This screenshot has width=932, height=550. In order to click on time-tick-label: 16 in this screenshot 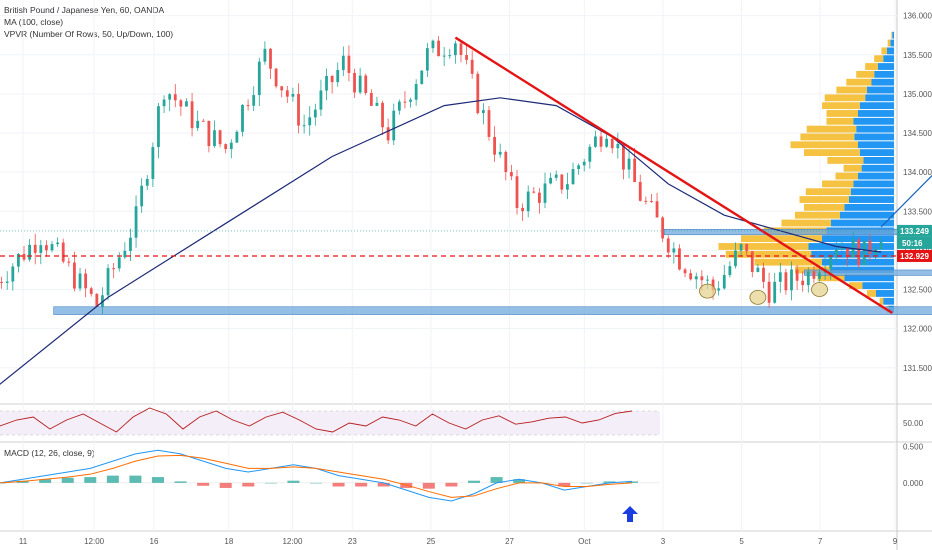, I will do `click(154, 541)`.